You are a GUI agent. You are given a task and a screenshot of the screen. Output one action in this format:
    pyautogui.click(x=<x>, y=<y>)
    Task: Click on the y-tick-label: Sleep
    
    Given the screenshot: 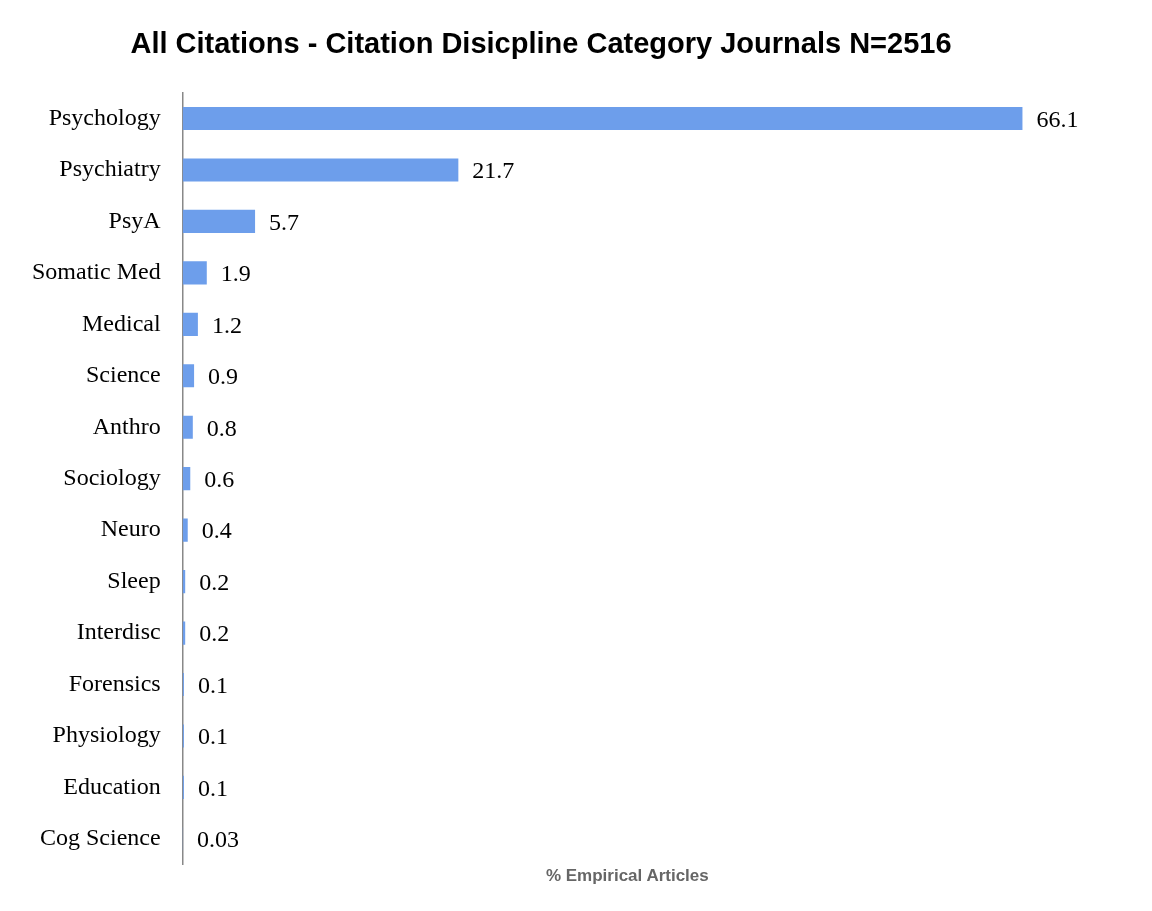 What is the action you would take?
    pyautogui.click(x=134, y=579)
    